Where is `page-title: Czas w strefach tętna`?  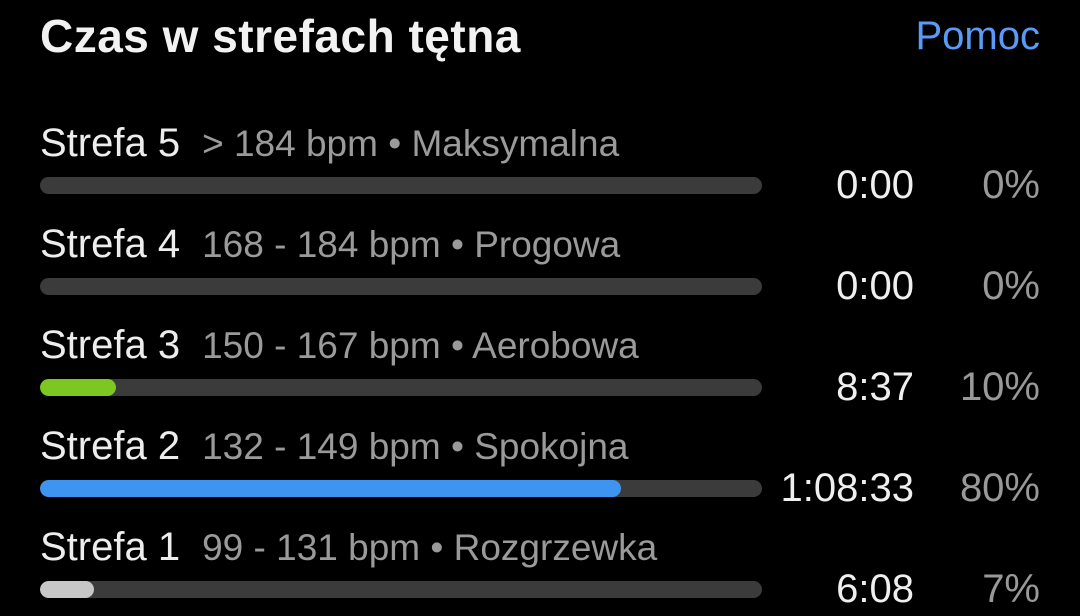 page-title: Czas w strefach tętna is located at coordinates (280, 36).